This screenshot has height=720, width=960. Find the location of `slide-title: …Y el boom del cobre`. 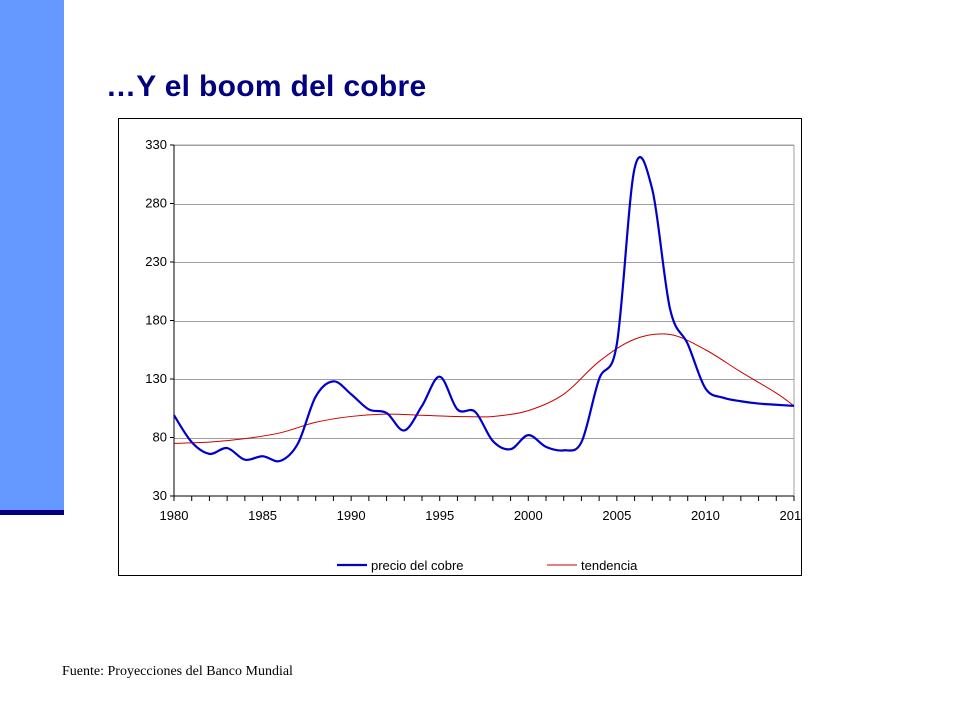

slide-title: …Y el boom del cobre is located at coordinates (266, 86).